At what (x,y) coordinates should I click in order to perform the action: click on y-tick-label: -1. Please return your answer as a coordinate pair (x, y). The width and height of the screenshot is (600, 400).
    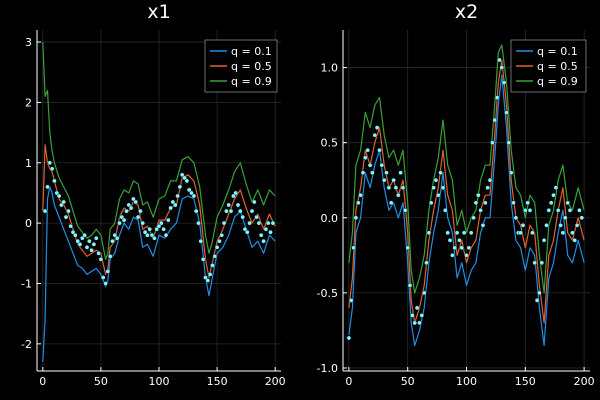
    Looking at the image, I should click on (26, 283).